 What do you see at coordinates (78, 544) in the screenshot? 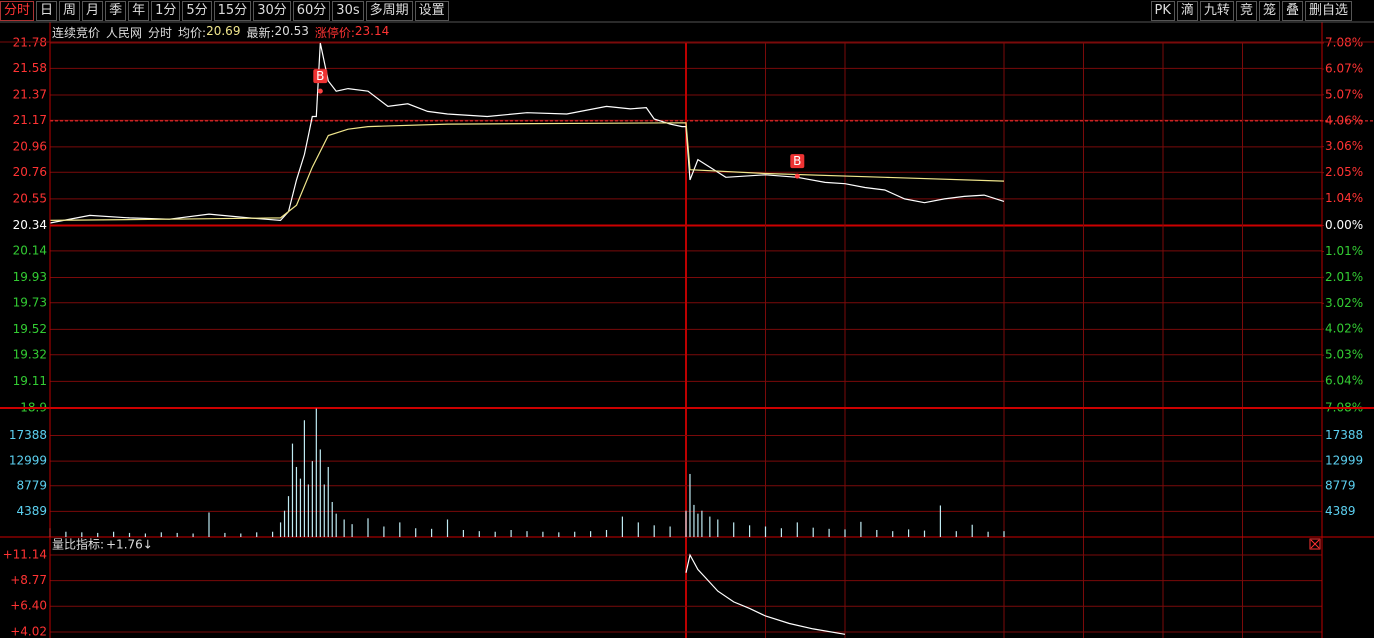
I see `indicator-title: 量比指标:` at bounding box center [78, 544].